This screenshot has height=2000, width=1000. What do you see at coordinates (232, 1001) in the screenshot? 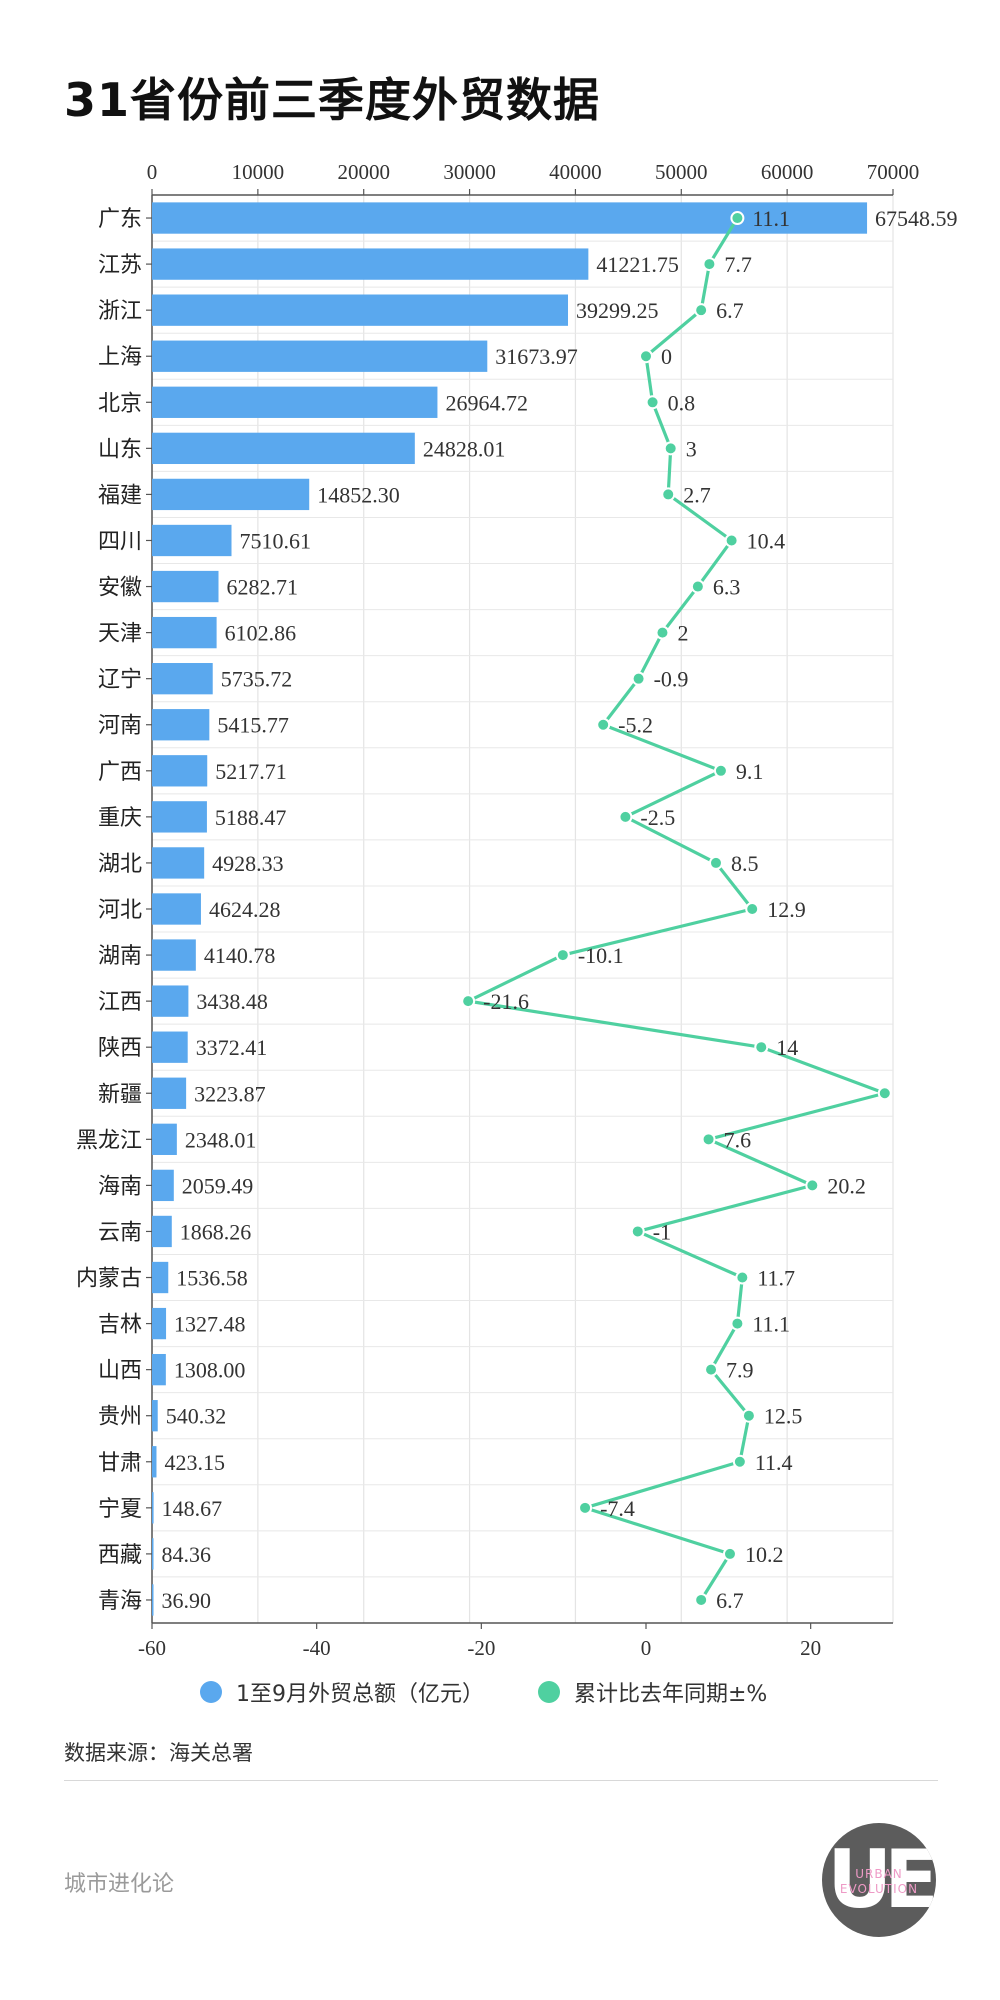
I see `bar-value-label: 3438.48` at bounding box center [232, 1001].